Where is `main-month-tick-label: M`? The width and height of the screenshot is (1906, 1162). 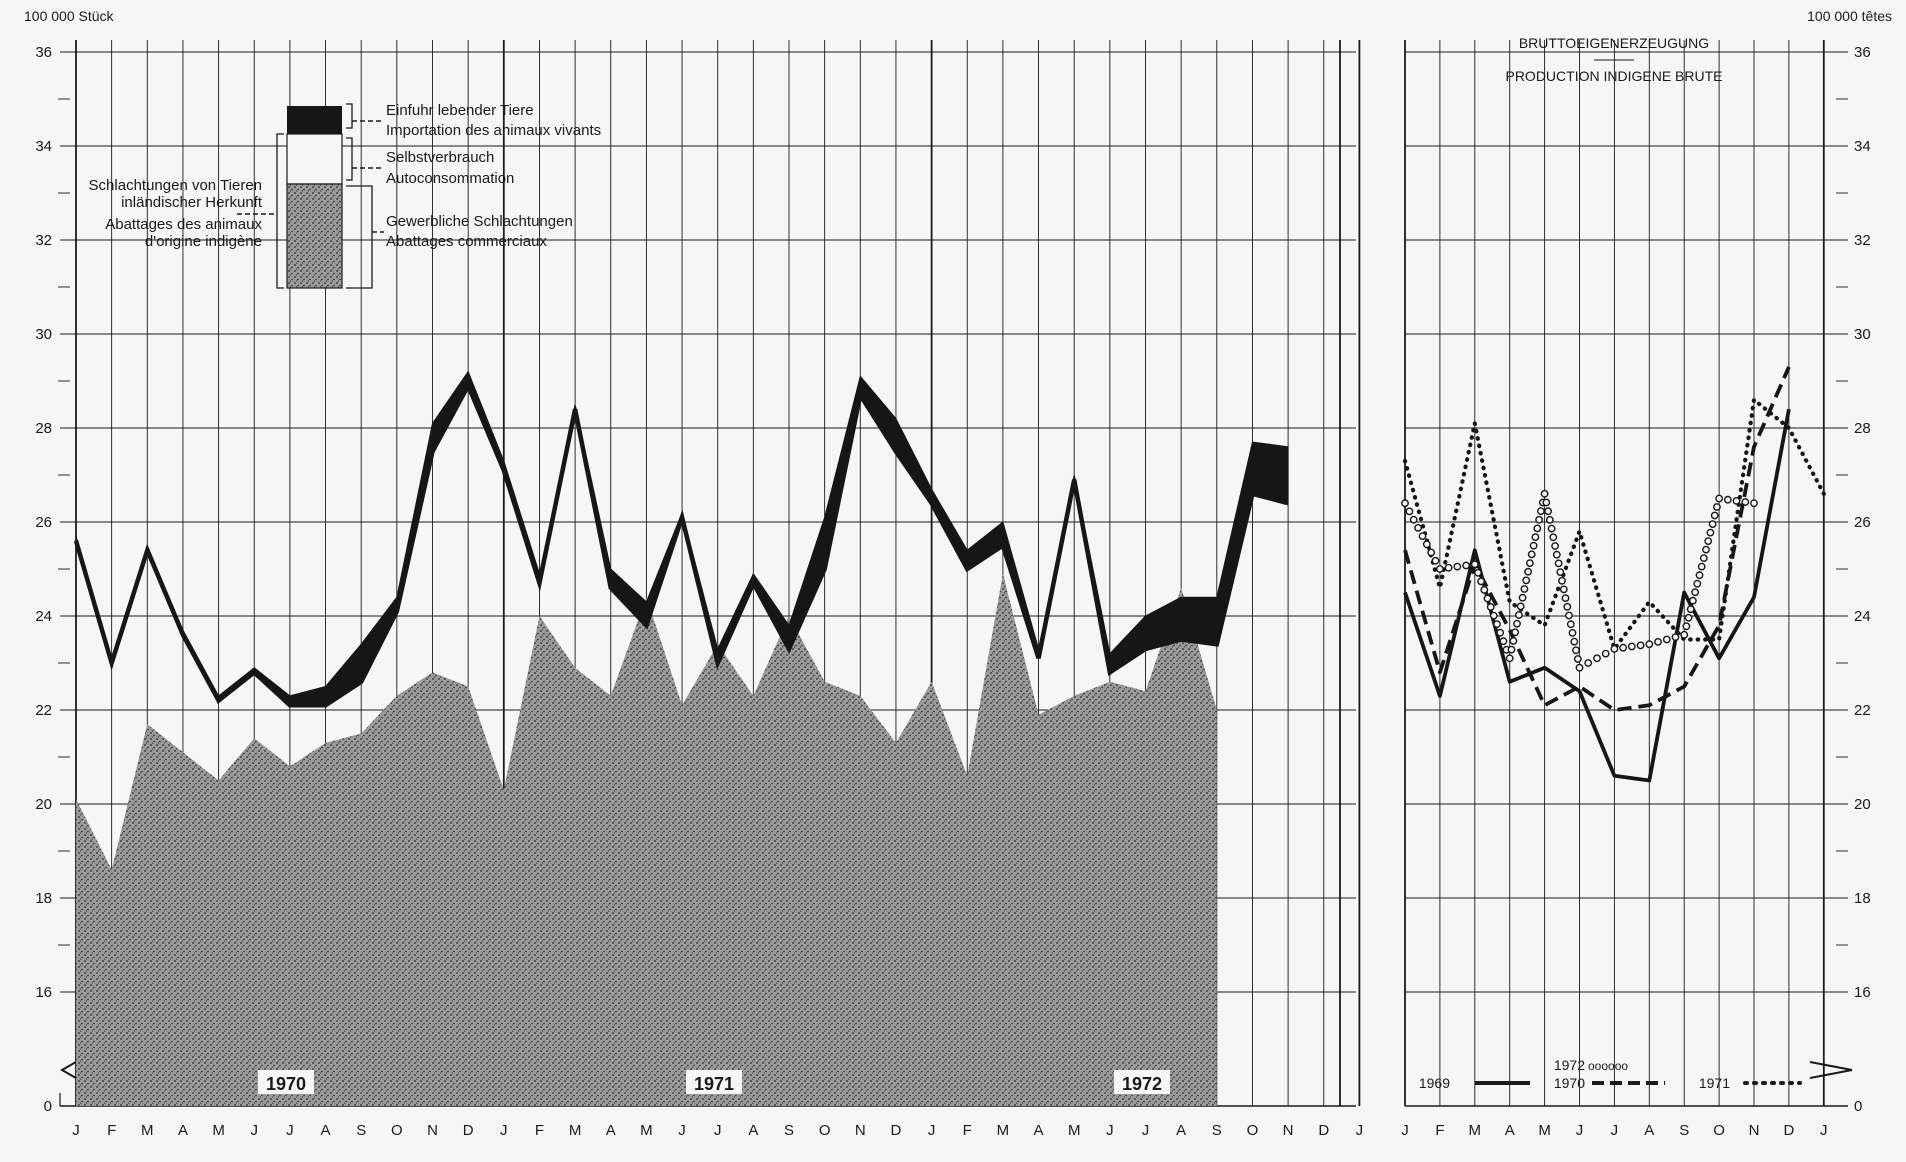 main-month-tick-label: M is located at coordinates (1003, 1130).